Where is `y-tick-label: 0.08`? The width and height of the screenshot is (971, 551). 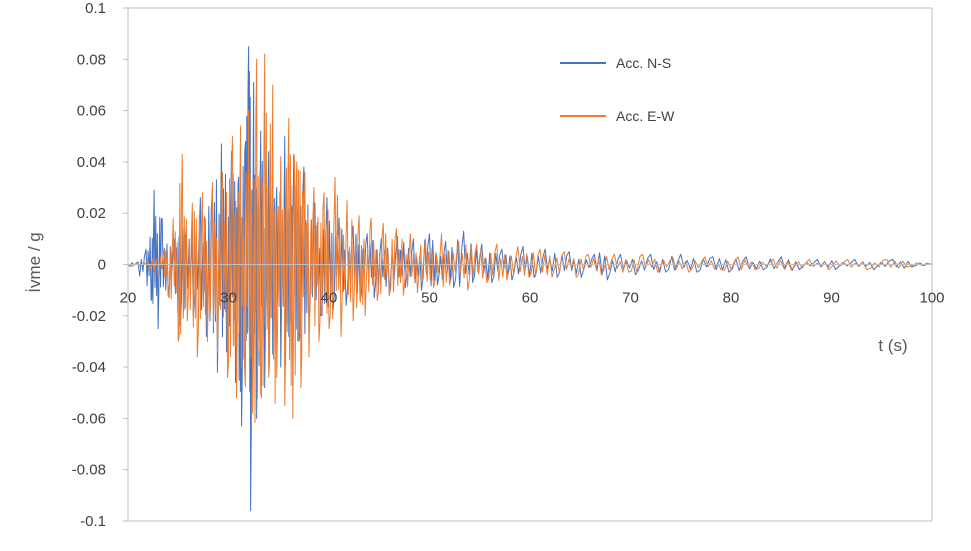 y-tick-label: 0.08 is located at coordinates (91, 59).